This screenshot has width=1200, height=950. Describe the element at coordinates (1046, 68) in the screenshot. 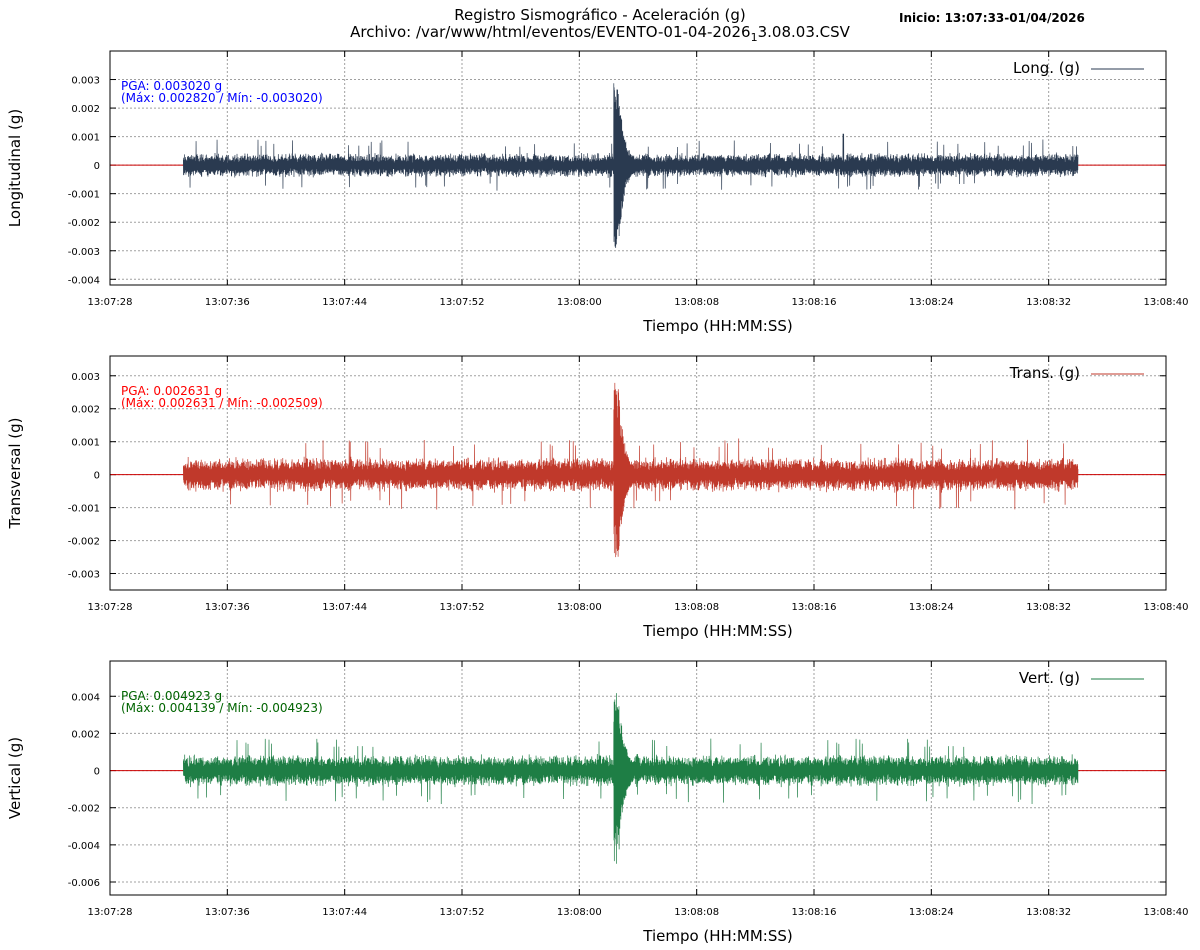

I see `legend-label: Long. (g)` at that location.